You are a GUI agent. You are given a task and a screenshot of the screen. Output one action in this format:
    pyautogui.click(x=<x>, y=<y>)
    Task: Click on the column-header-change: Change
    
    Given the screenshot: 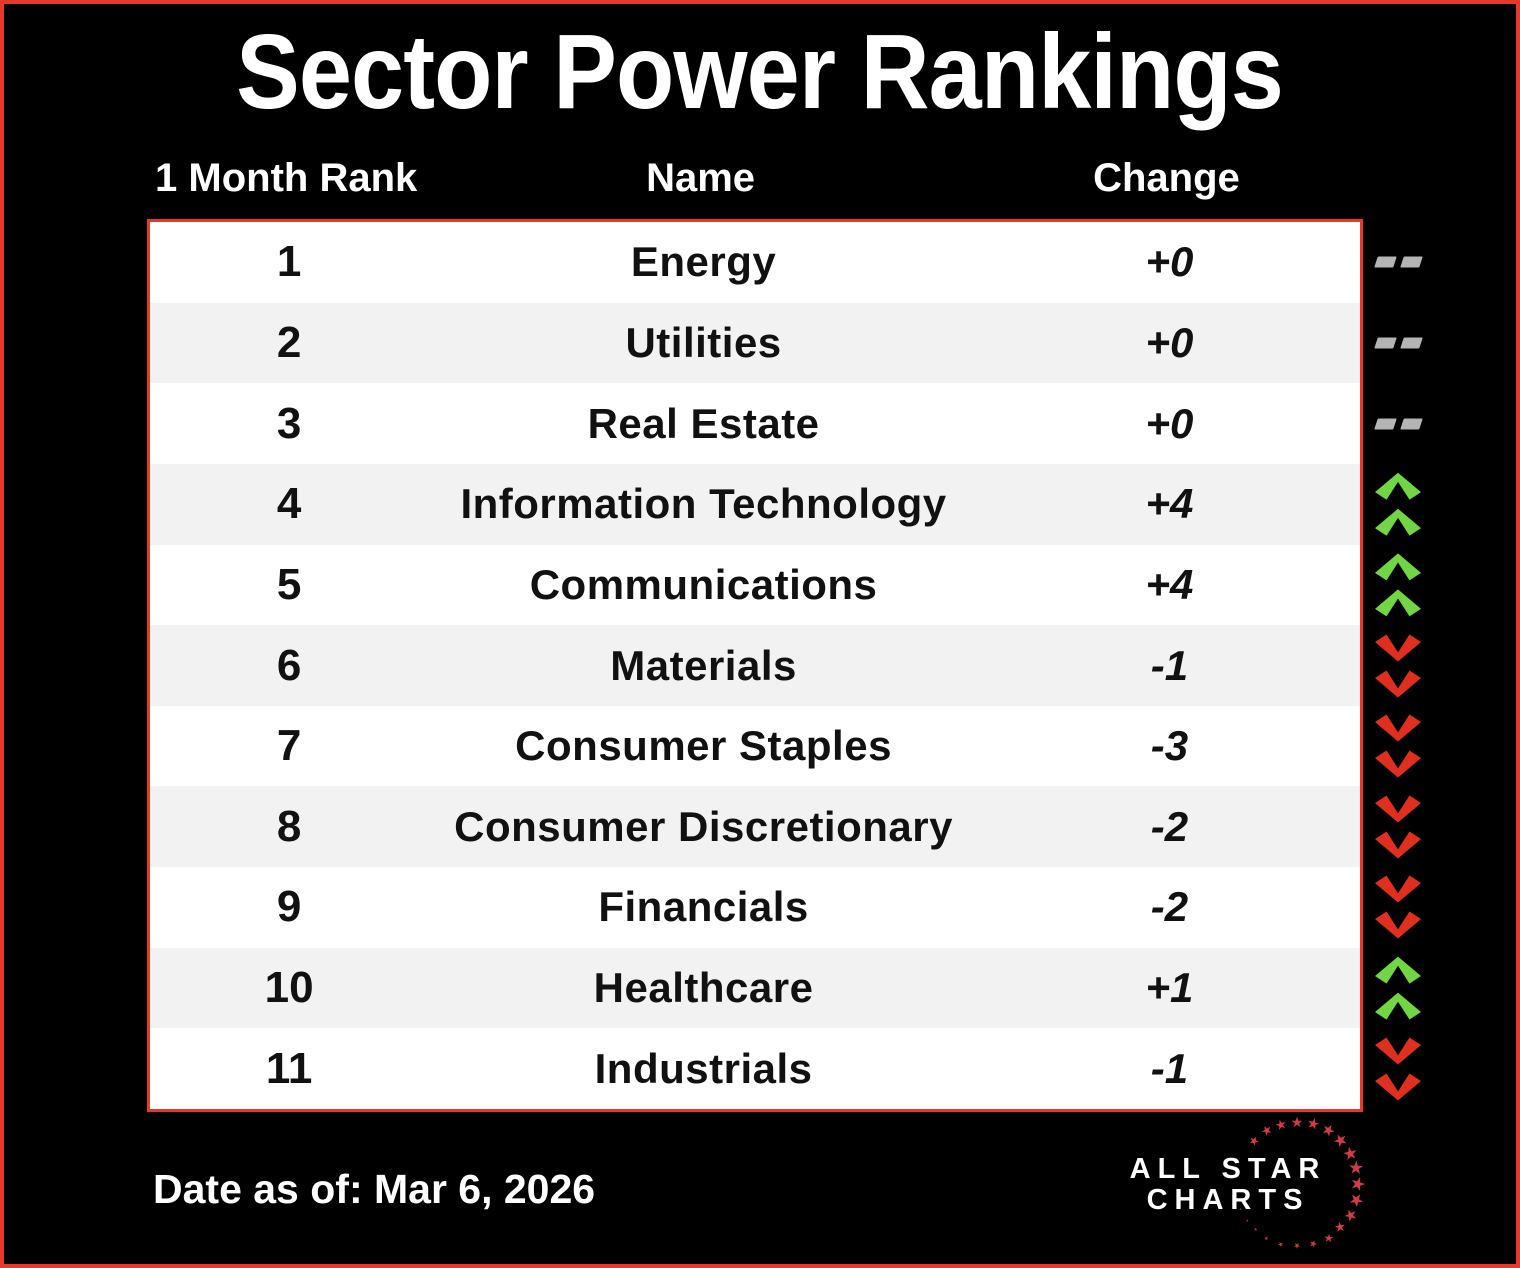 What is the action you would take?
    pyautogui.click(x=1166, y=177)
    